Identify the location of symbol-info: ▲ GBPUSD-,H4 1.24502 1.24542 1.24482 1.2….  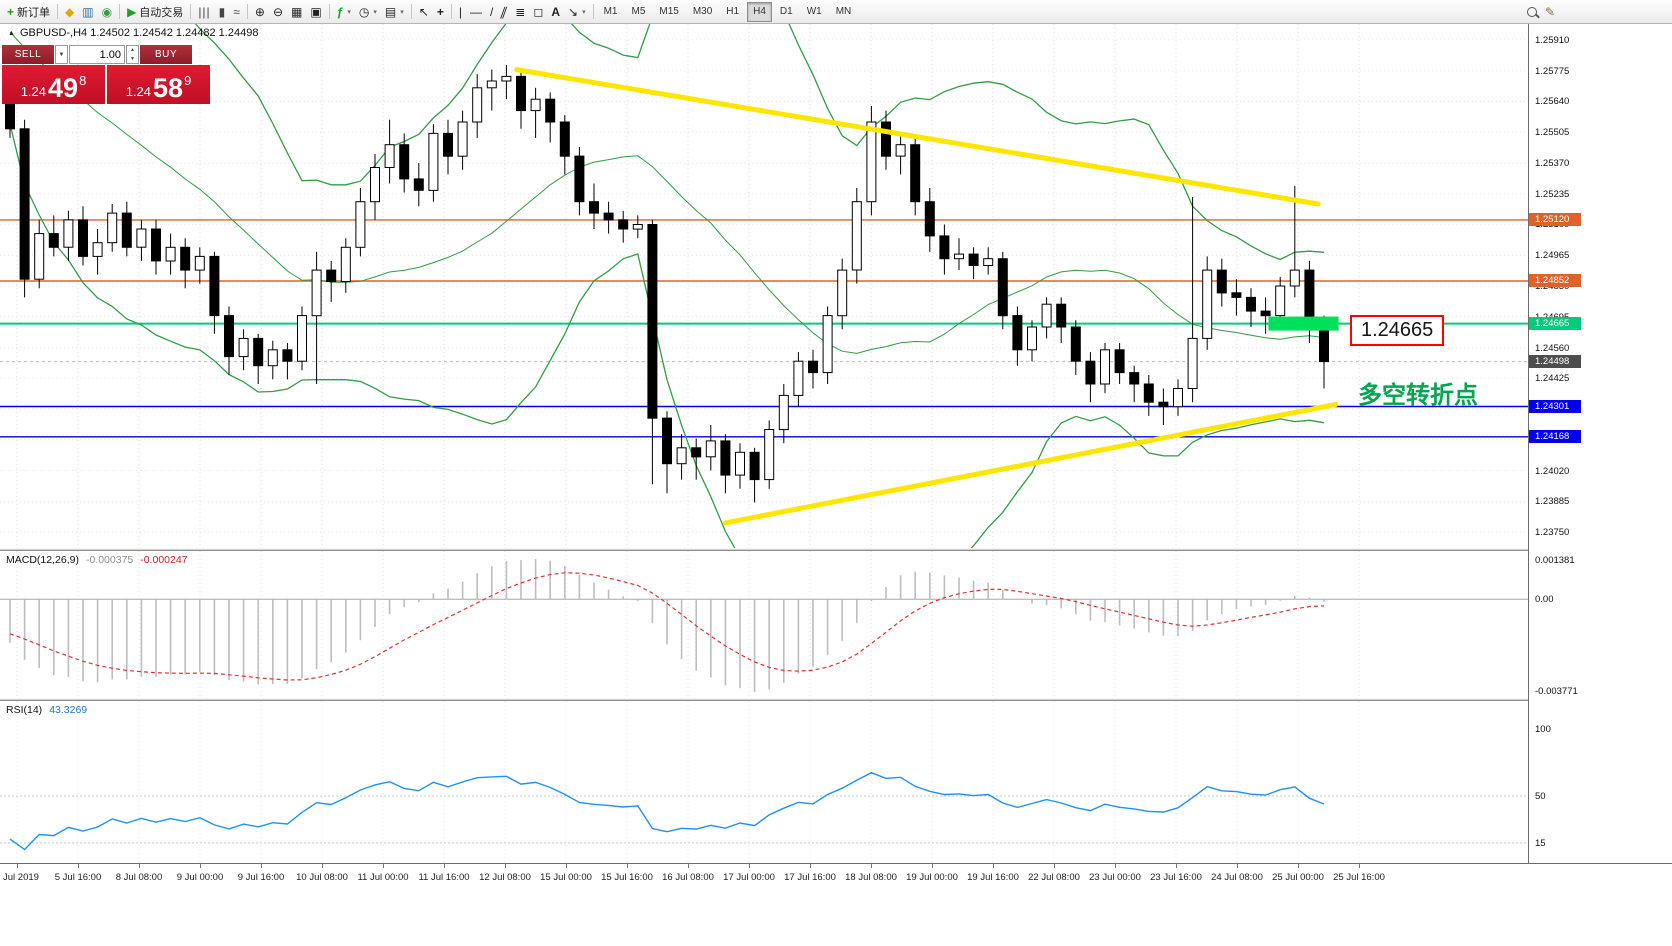
(133, 33).